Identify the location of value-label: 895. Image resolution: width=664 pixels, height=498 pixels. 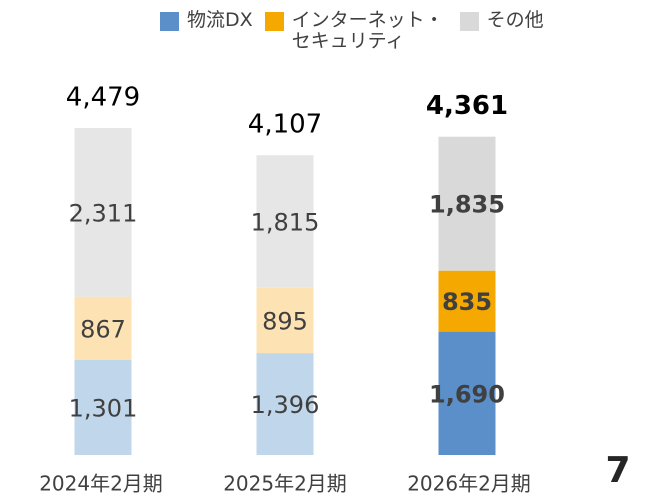
(285, 321).